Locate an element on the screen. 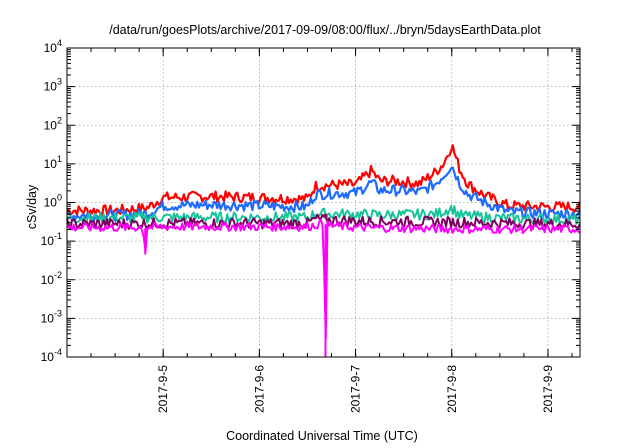 The width and height of the screenshot is (640, 448). x-axis-label: Coordinated Universal Time (UTC) is located at coordinates (322, 436).